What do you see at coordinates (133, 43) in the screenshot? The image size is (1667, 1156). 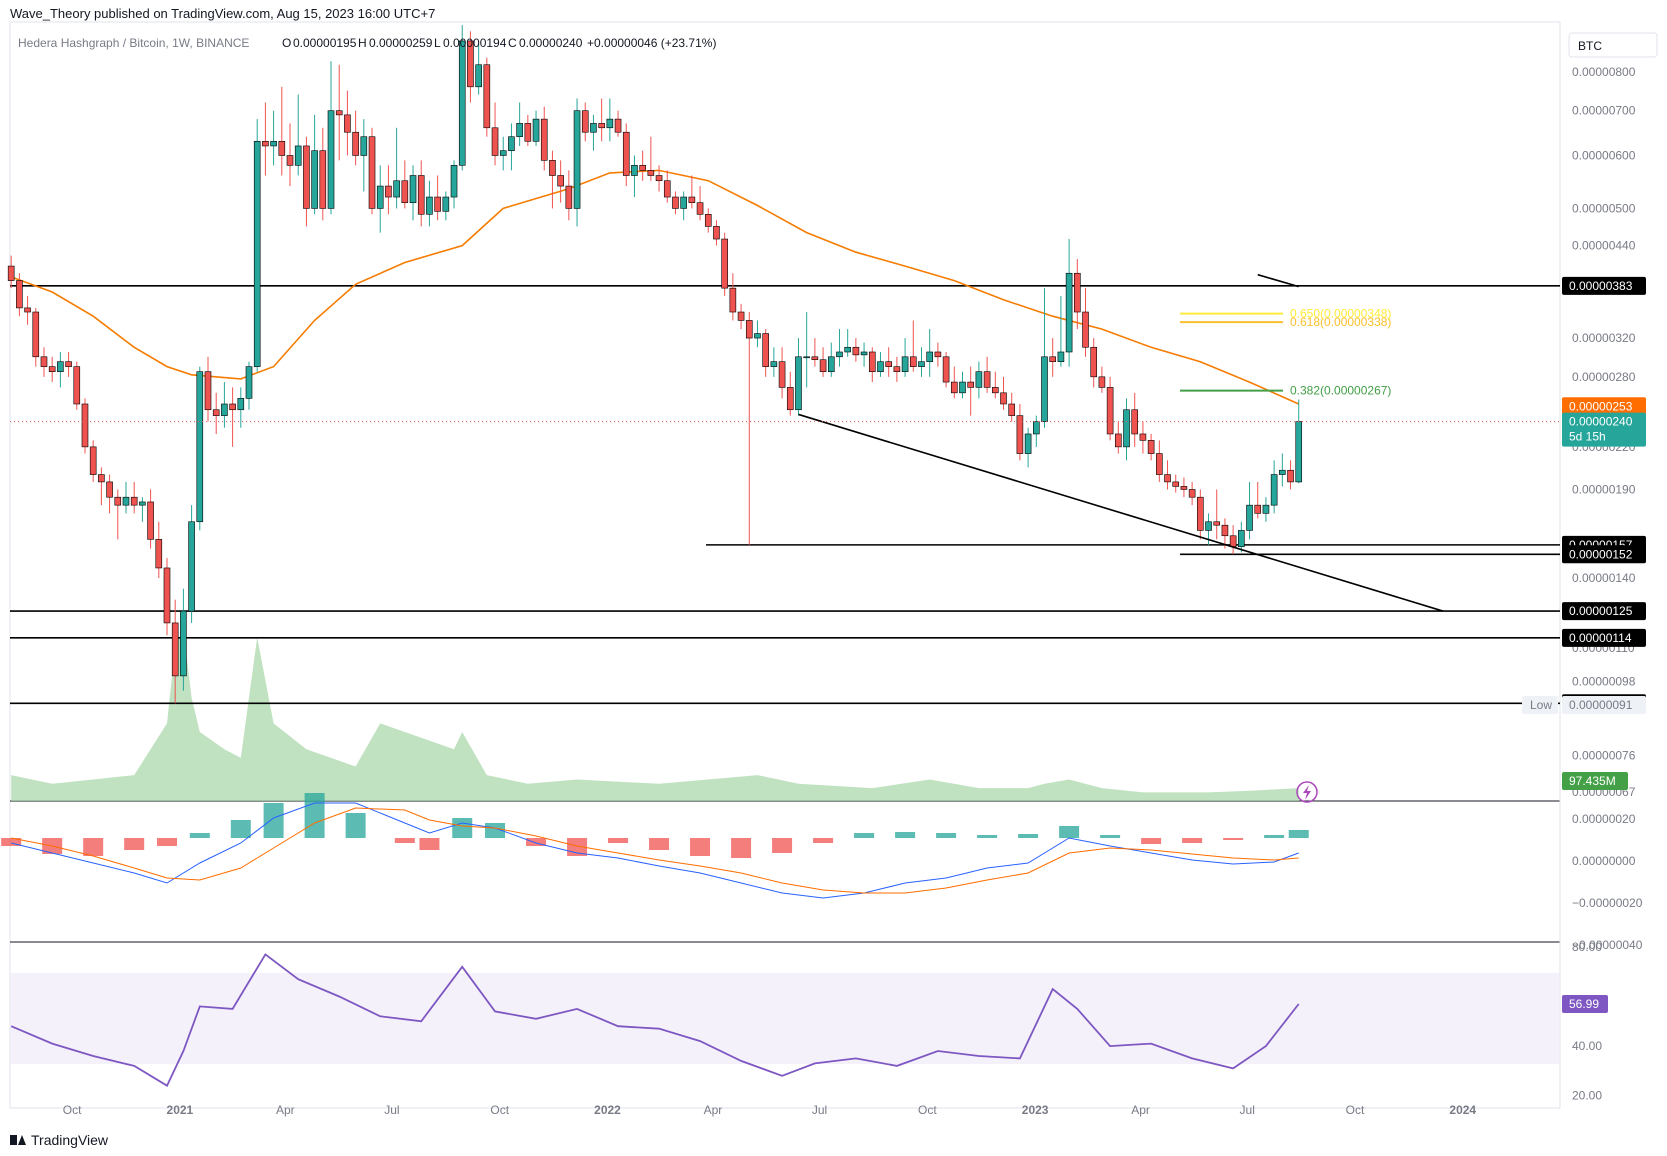 I see `symbol-title: Hedera Hashgraph / Bitcoin, 1W, BINANCE` at bounding box center [133, 43].